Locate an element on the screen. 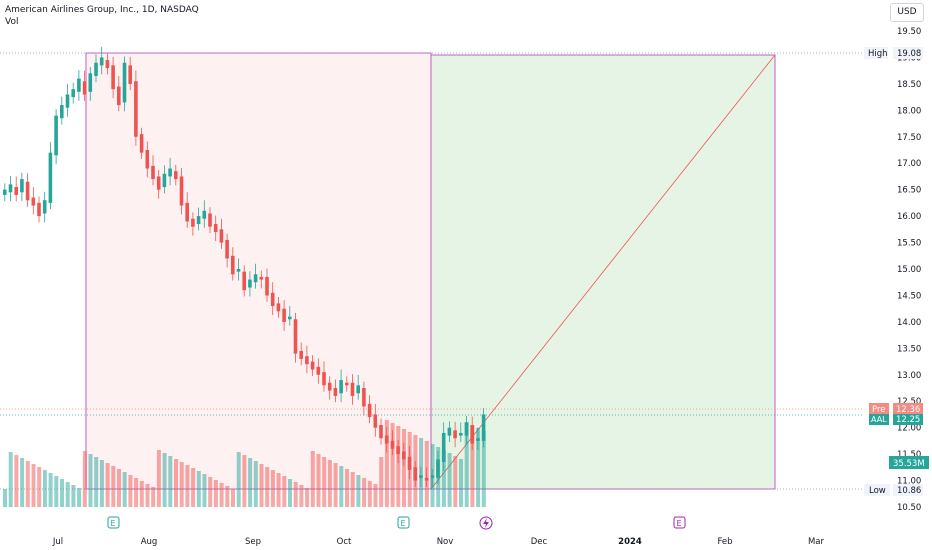 This screenshot has width=932, height=550. earnings-marker-oct: E is located at coordinates (403, 522).